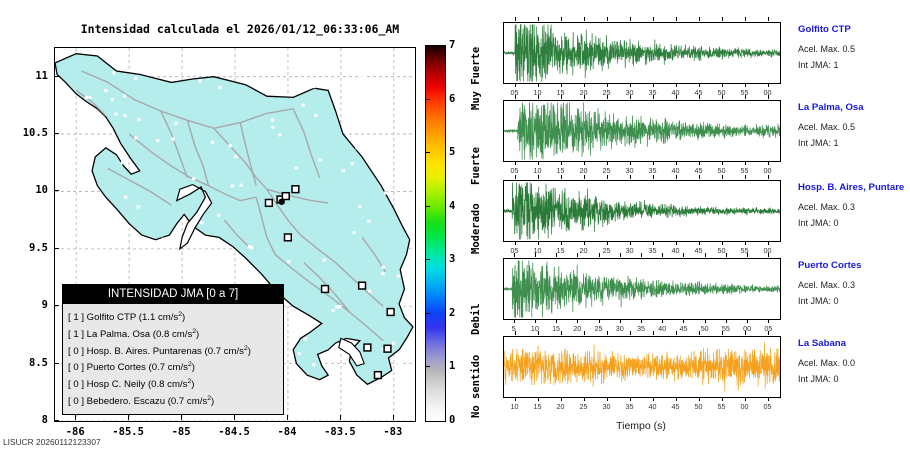 This screenshot has width=910, height=460. I want to click on colorbar-category-label: Moderado, so click(476, 229).